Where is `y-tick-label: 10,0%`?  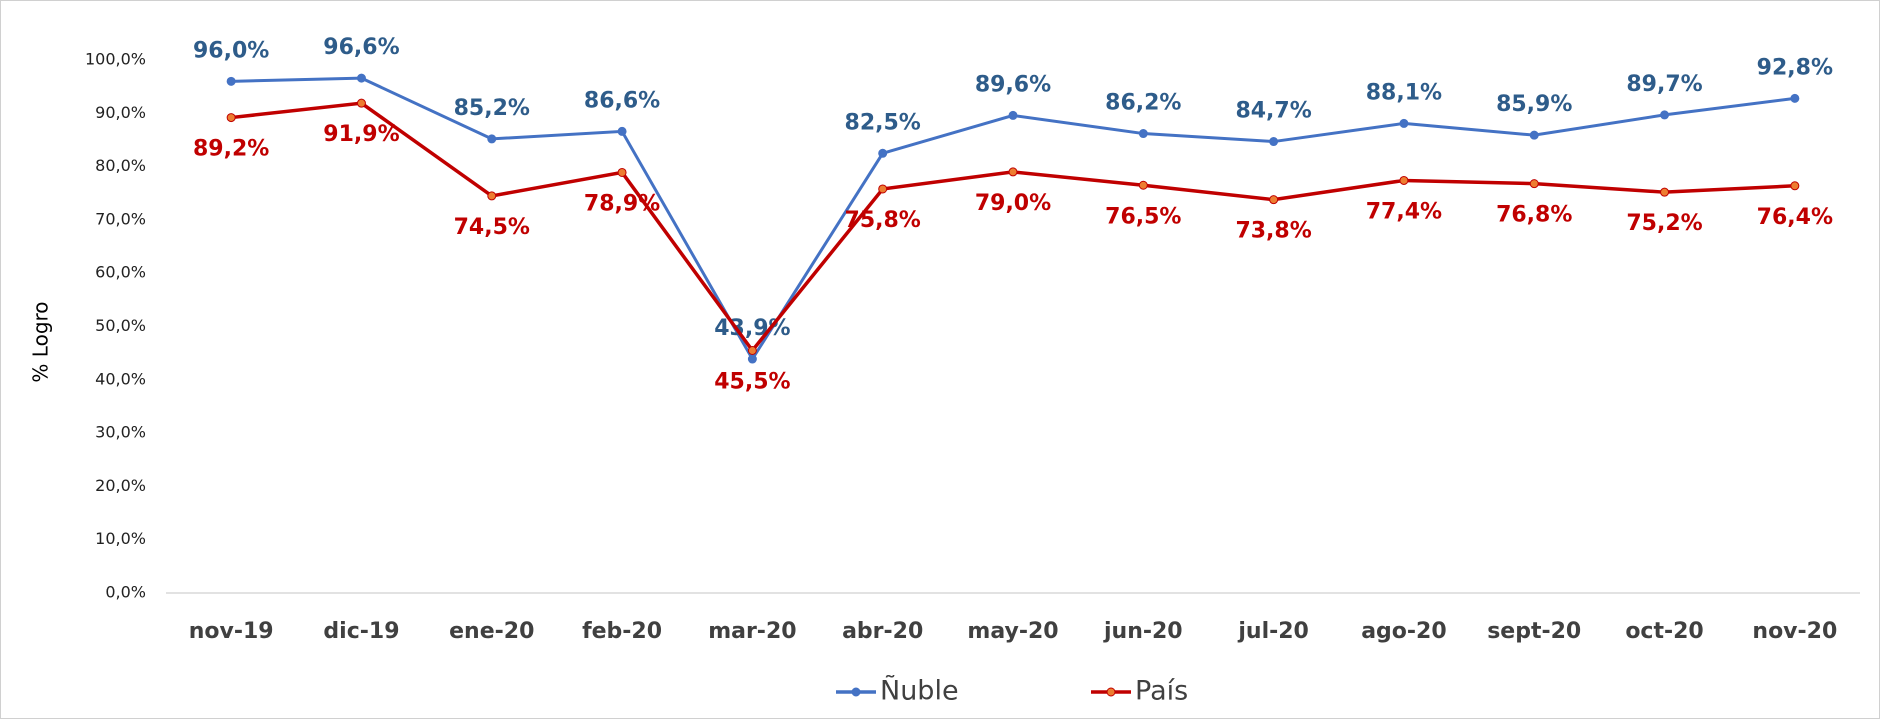
y-tick-label: 10,0% is located at coordinates (120, 538).